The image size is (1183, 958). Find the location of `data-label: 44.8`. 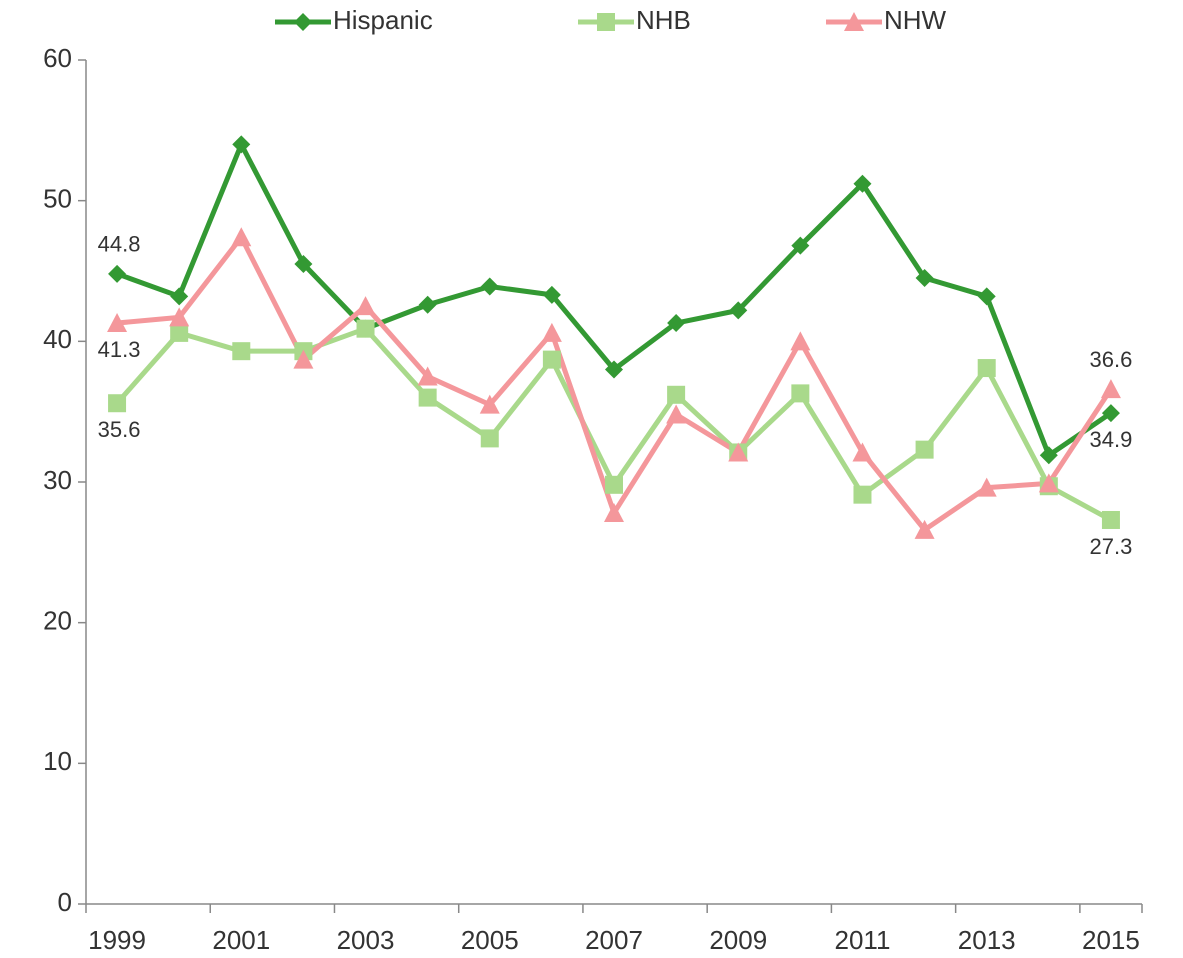

data-label: 44.8 is located at coordinates (119, 244).